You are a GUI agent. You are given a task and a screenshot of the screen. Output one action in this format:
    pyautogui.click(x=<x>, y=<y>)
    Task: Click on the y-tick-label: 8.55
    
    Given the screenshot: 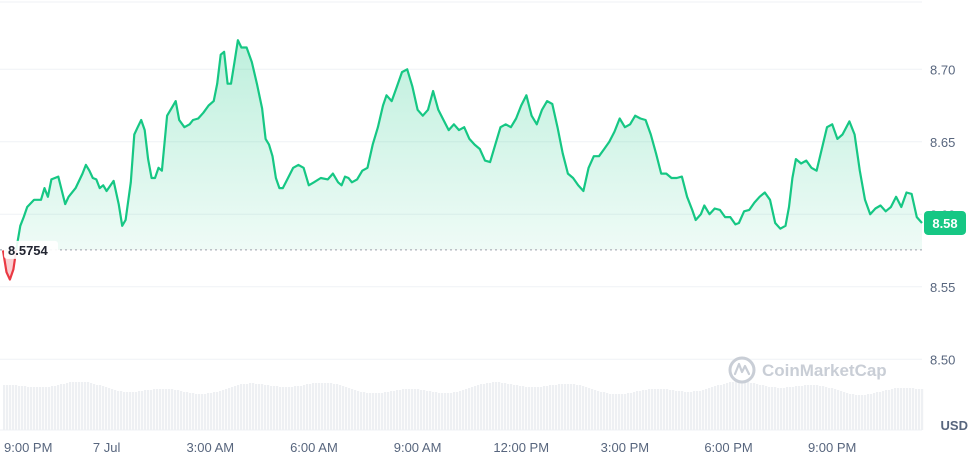 What is the action you would take?
    pyautogui.click(x=942, y=287)
    